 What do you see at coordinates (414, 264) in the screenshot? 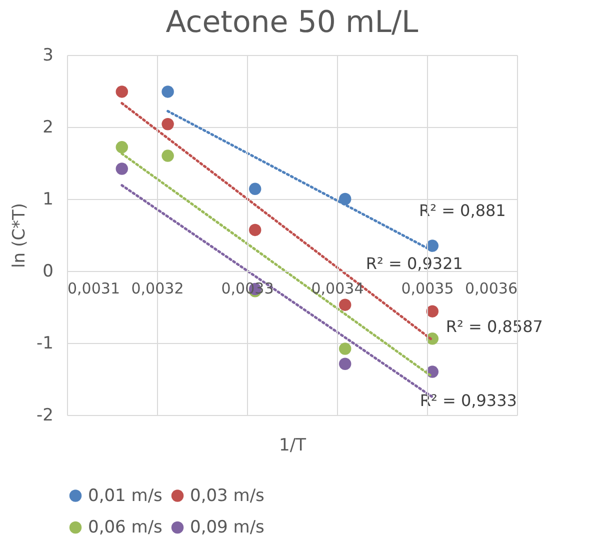
I see `annotation: R² = 0,9321` at bounding box center [414, 264].